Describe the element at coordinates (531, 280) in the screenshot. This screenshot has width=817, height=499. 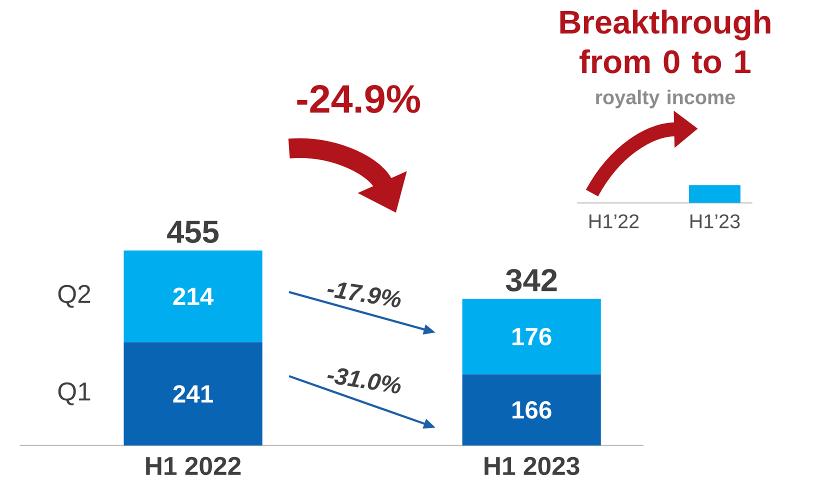
I see `total-label: 342` at that location.